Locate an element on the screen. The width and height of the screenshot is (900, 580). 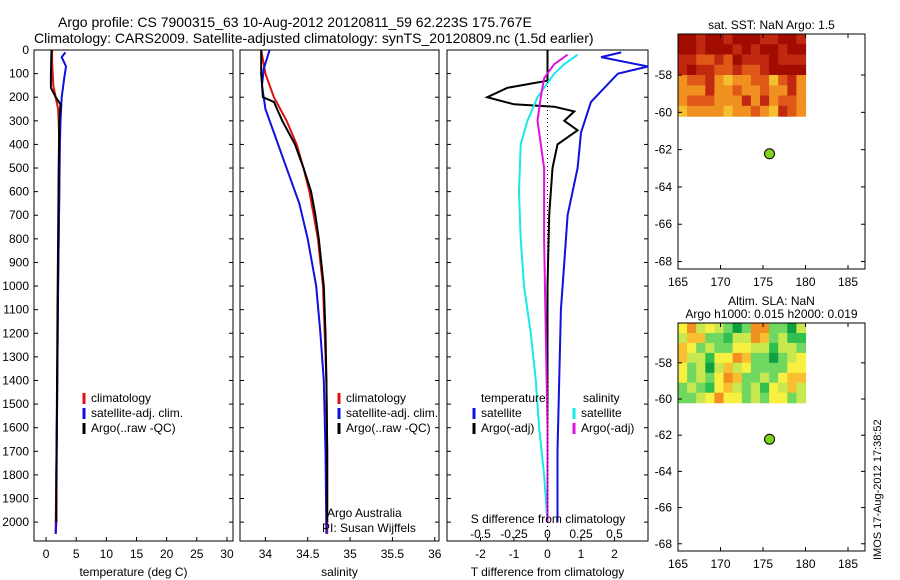
depth-tick-label: 1900 is located at coordinates (15, 499).